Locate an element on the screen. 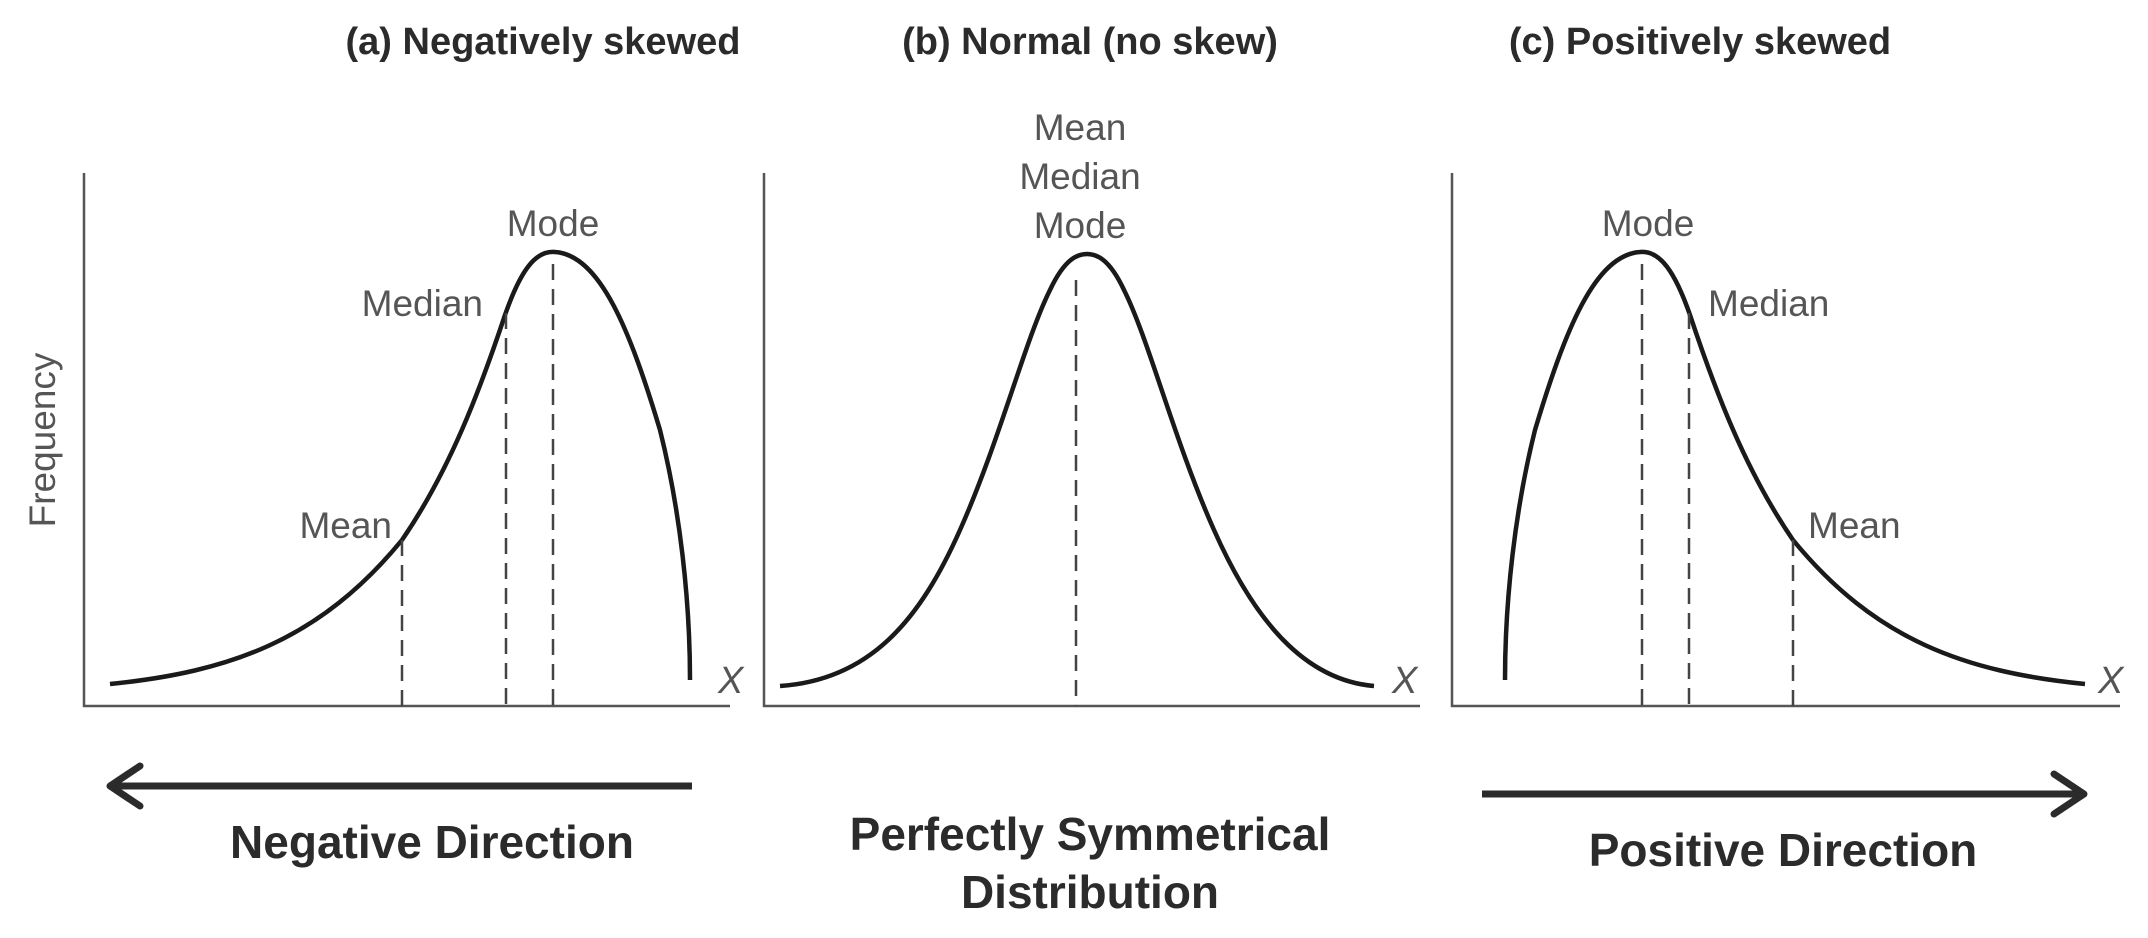  panel-a-x-symbol: X is located at coordinates (731, 681).